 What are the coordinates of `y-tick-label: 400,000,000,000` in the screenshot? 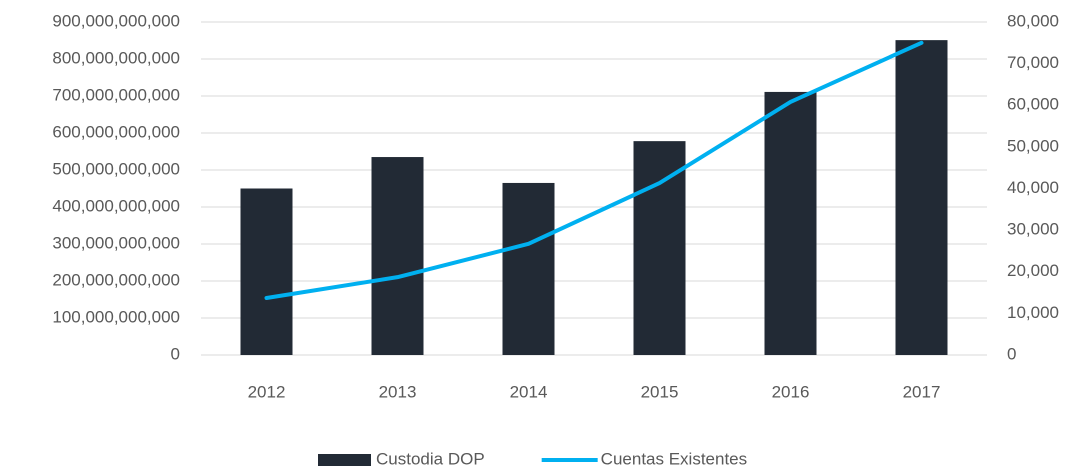 It's located at (116, 205).